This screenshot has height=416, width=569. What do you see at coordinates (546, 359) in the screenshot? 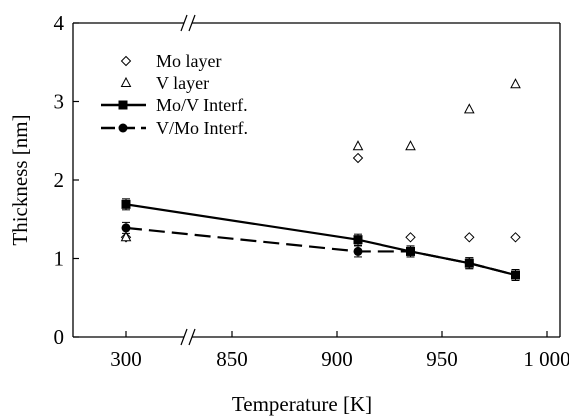
I see `x-tick-label: 1 000` at bounding box center [546, 359].